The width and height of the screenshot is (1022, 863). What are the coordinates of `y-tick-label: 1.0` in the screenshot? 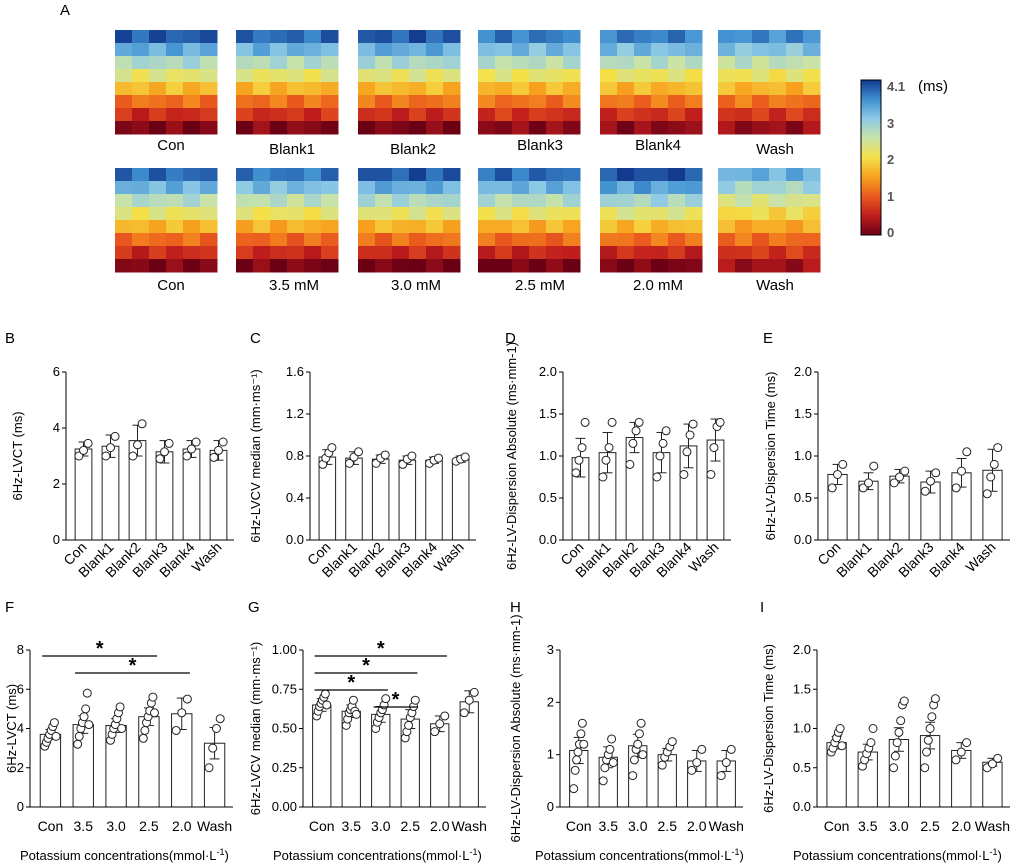 It's located at (802, 728).